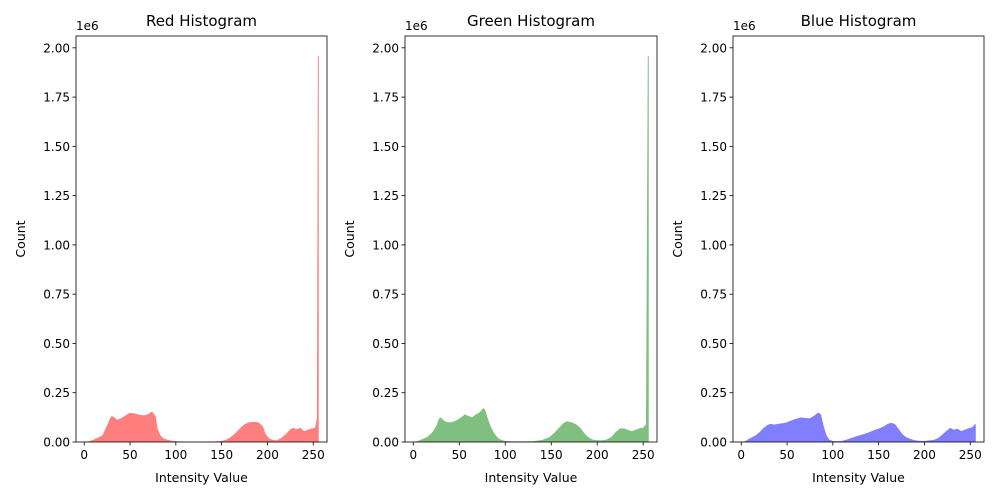  I want to click on histogram-area, so click(858, 427).